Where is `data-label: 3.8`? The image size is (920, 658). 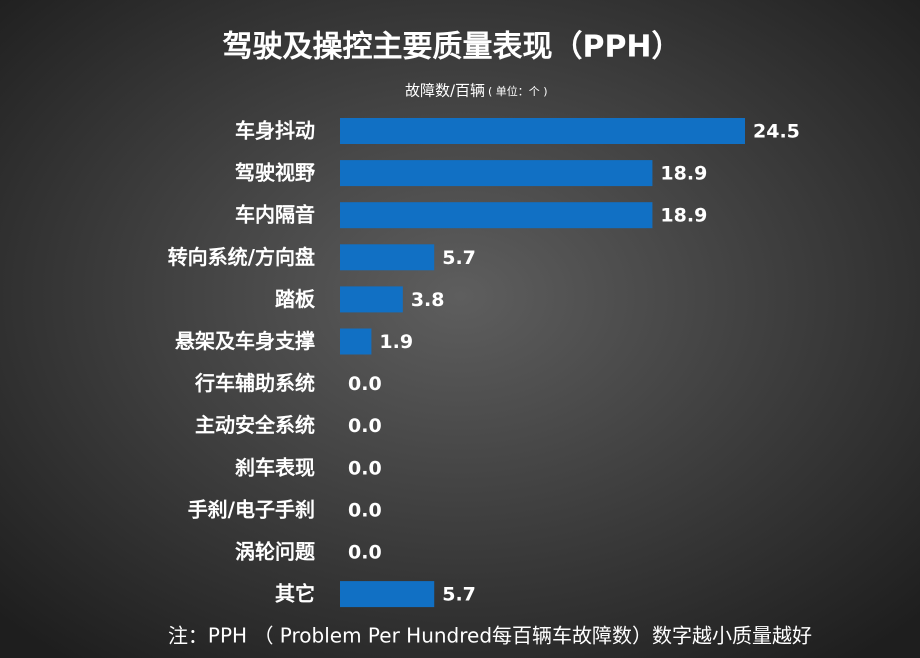 data-label: 3.8 is located at coordinates (428, 300).